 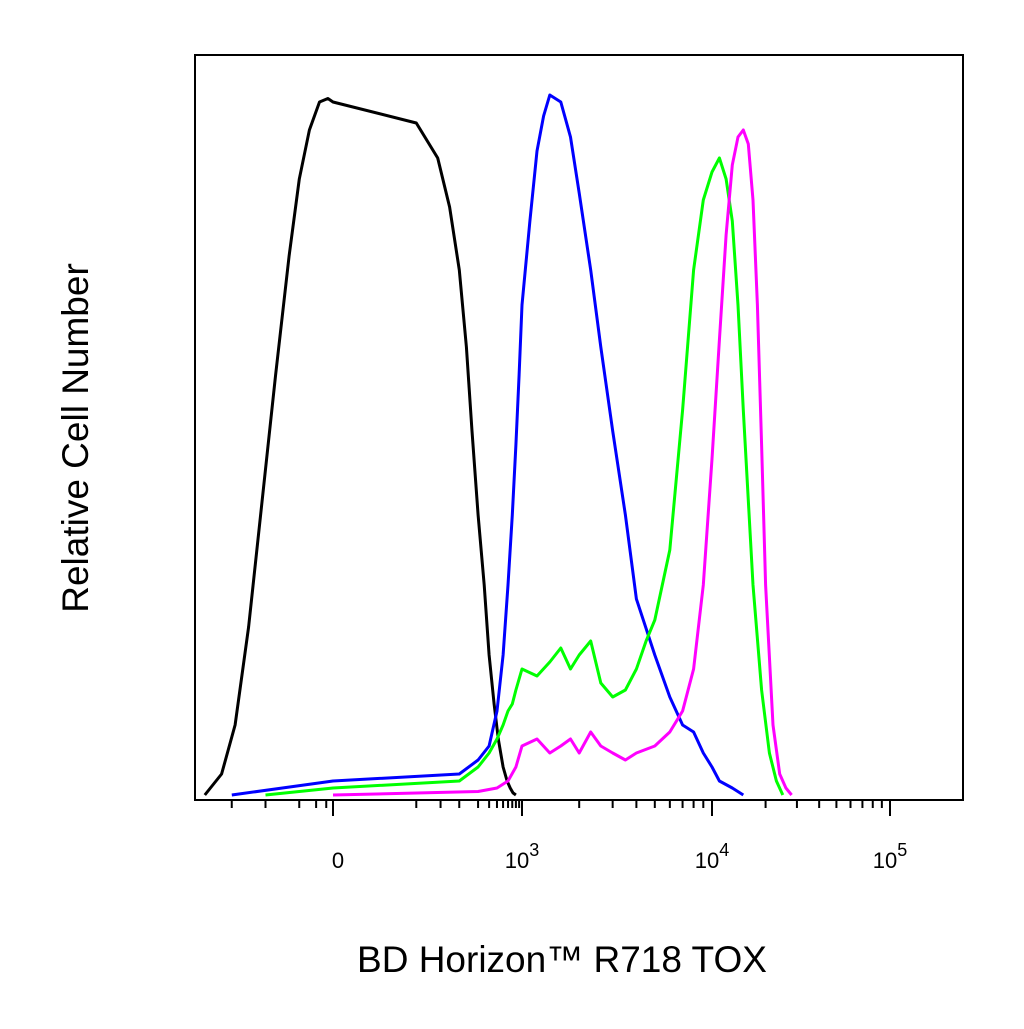 I want to click on x-tick-label: 10⁴, so click(x=712, y=856).